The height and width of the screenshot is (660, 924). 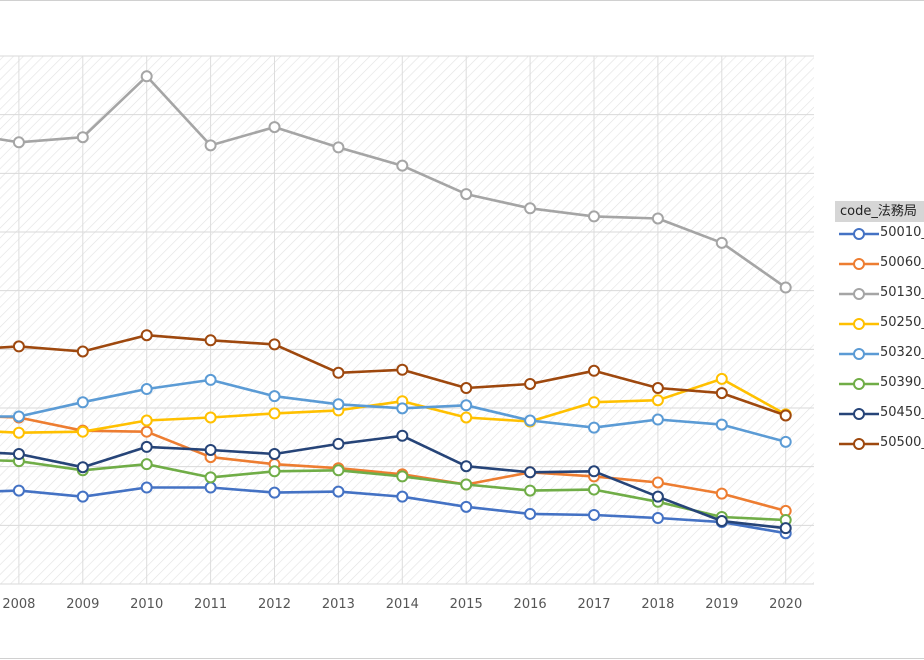 What do you see at coordinates (902, 262) in the screenshot?
I see `legend-label: 50060_` at bounding box center [902, 262].